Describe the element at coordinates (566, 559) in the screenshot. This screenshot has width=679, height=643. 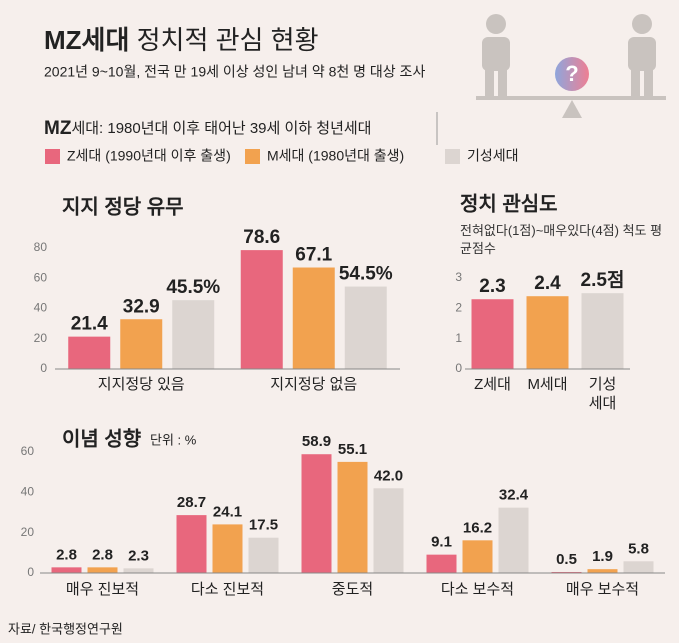
I see `value-label: 0.5` at that location.